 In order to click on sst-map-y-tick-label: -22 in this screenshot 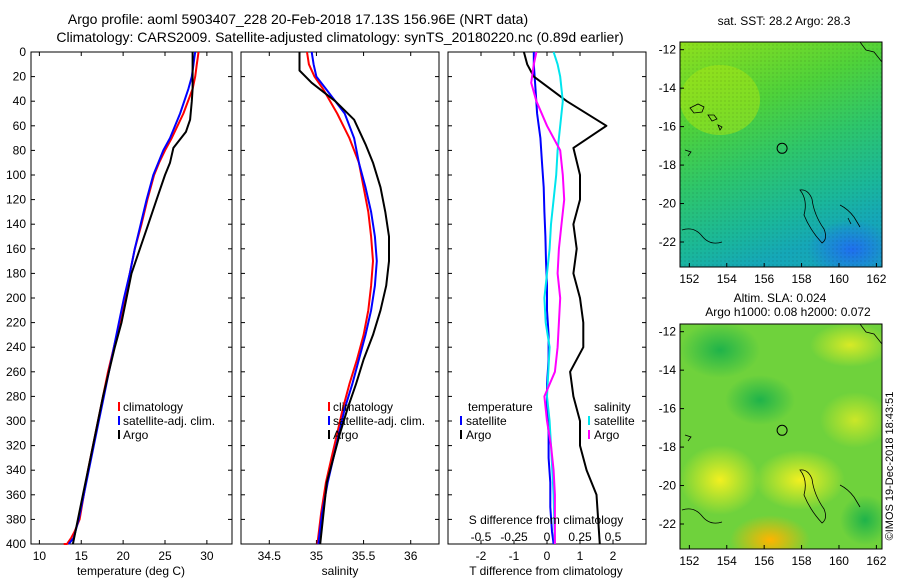, I will do `click(668, 242)`.